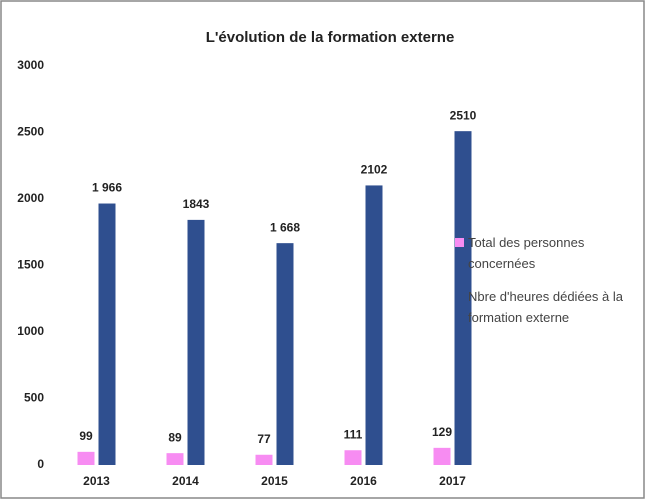 The image size is (646, 500). What do you see at coordinates (196, 204) in the screenshot?
I see `data-label: 1843` at bounding box center [196, 204].